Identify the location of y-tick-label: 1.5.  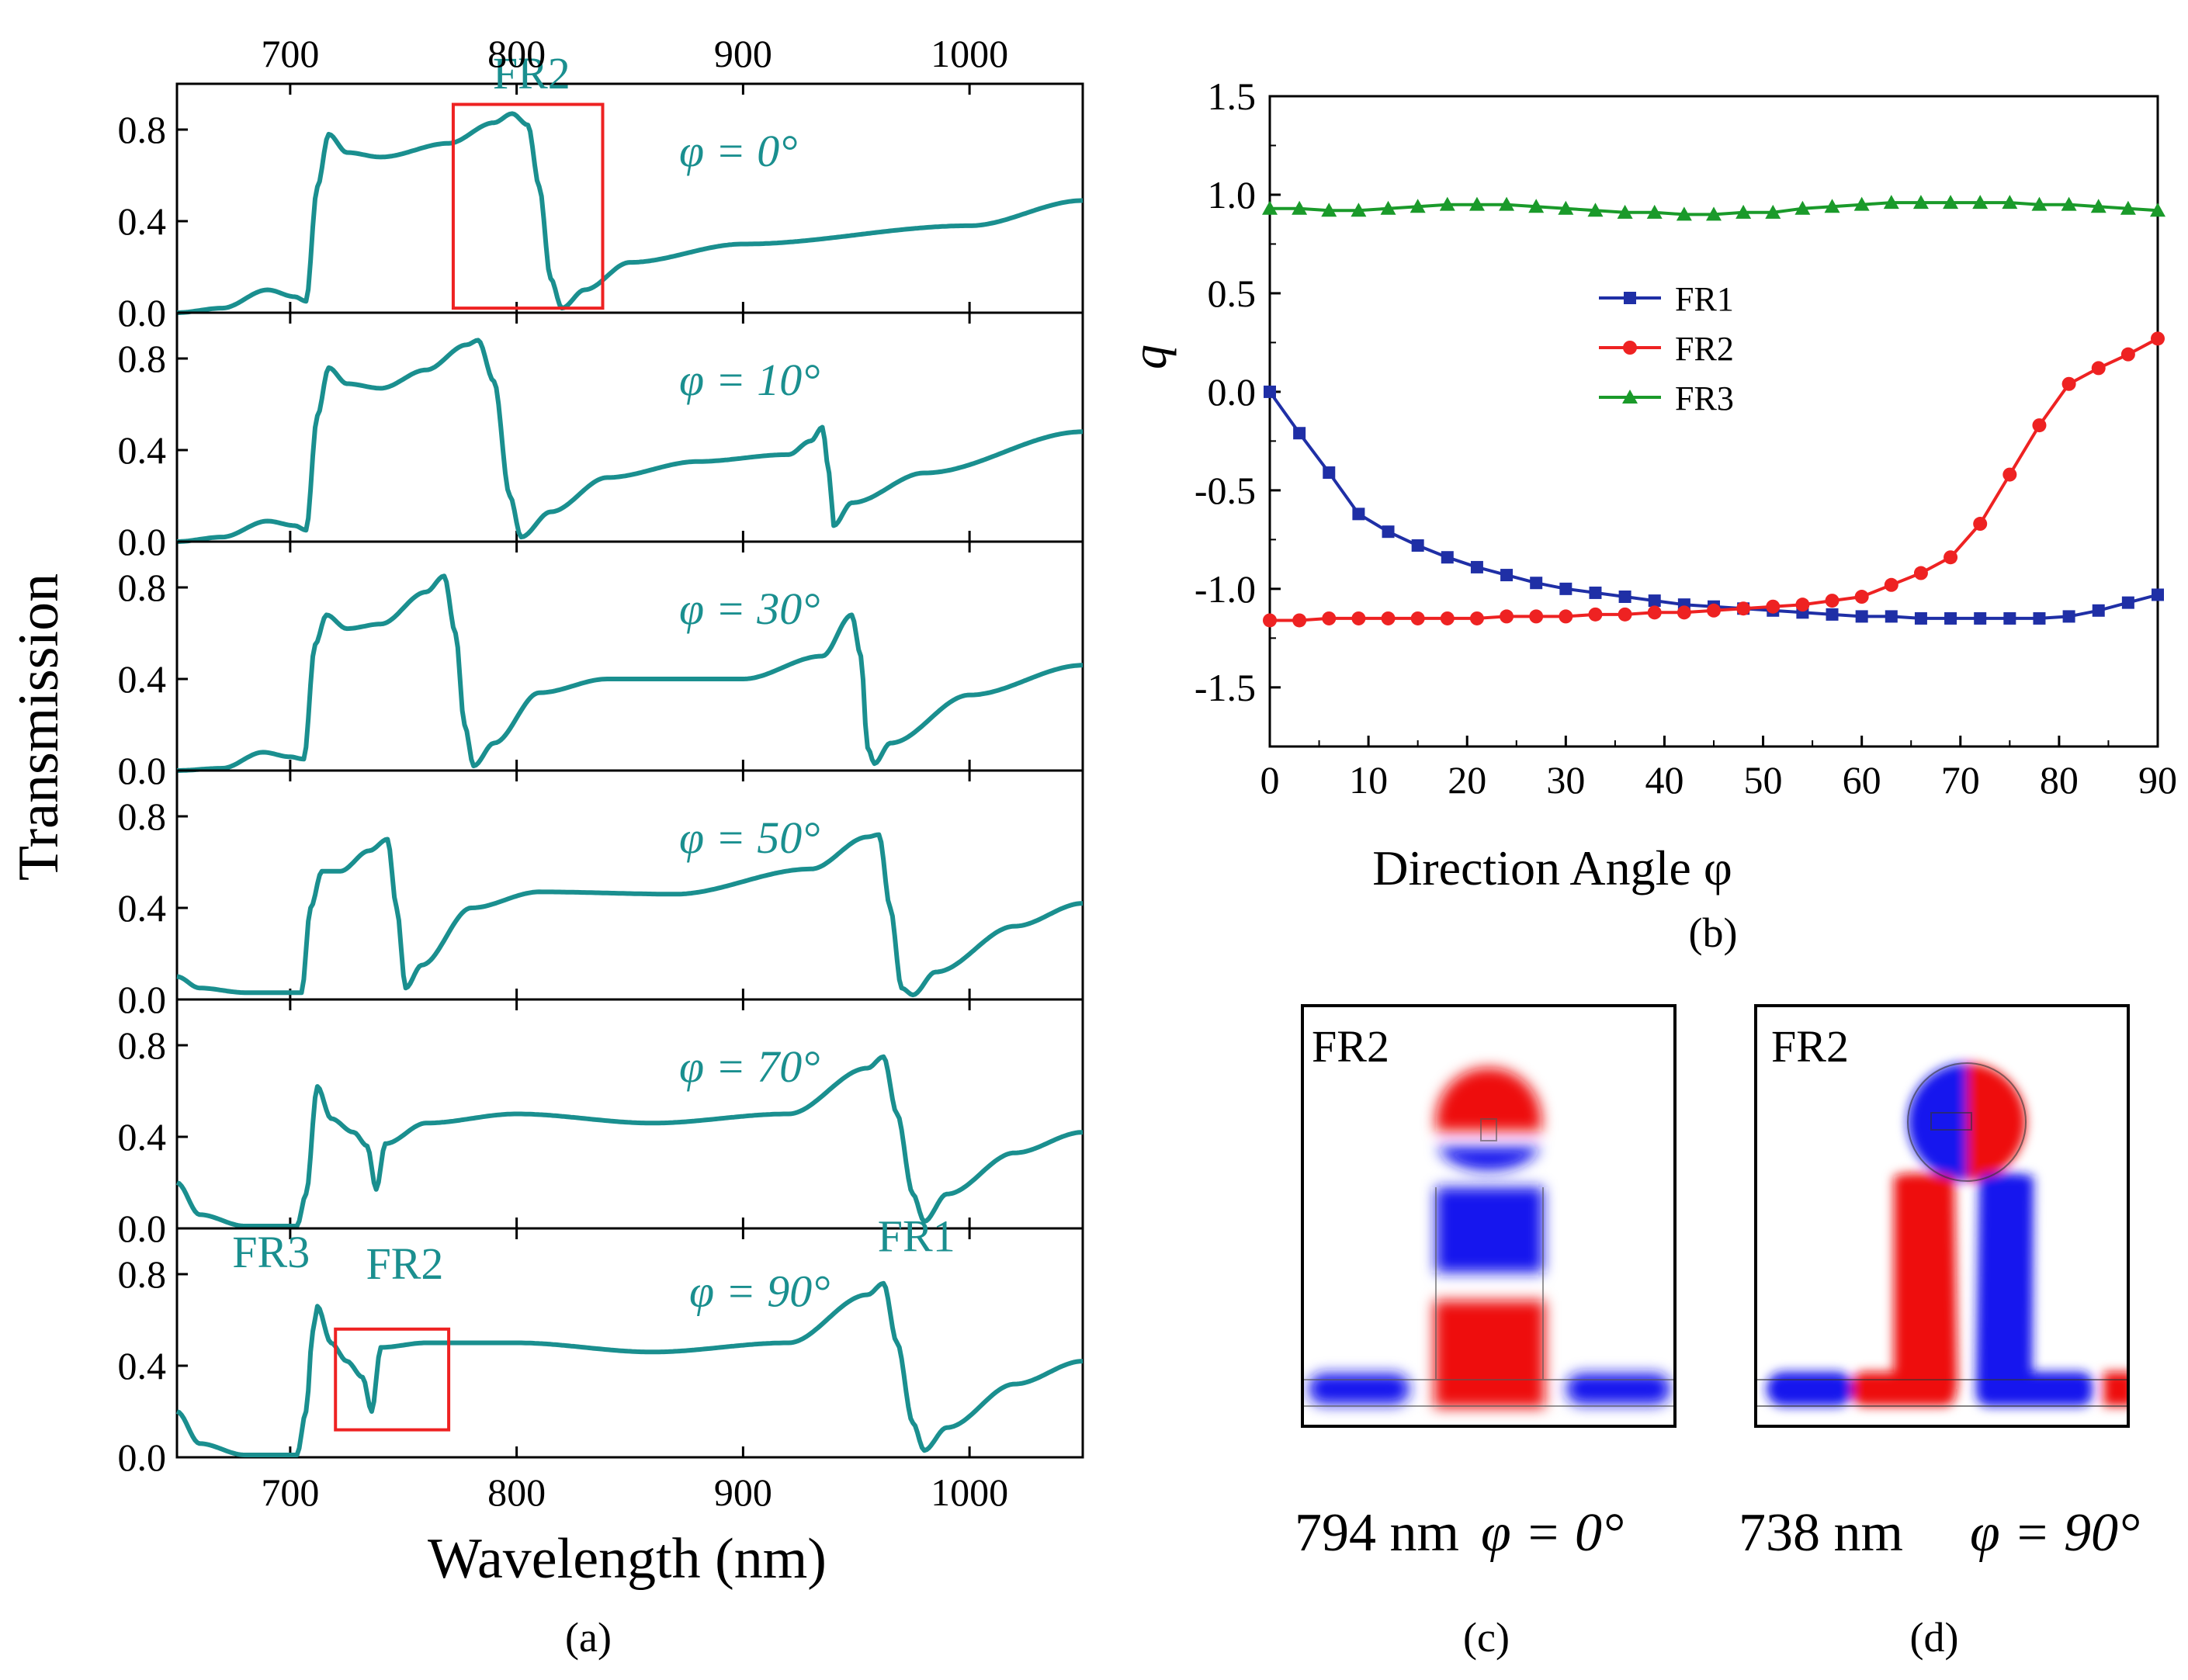
(1232, 96).